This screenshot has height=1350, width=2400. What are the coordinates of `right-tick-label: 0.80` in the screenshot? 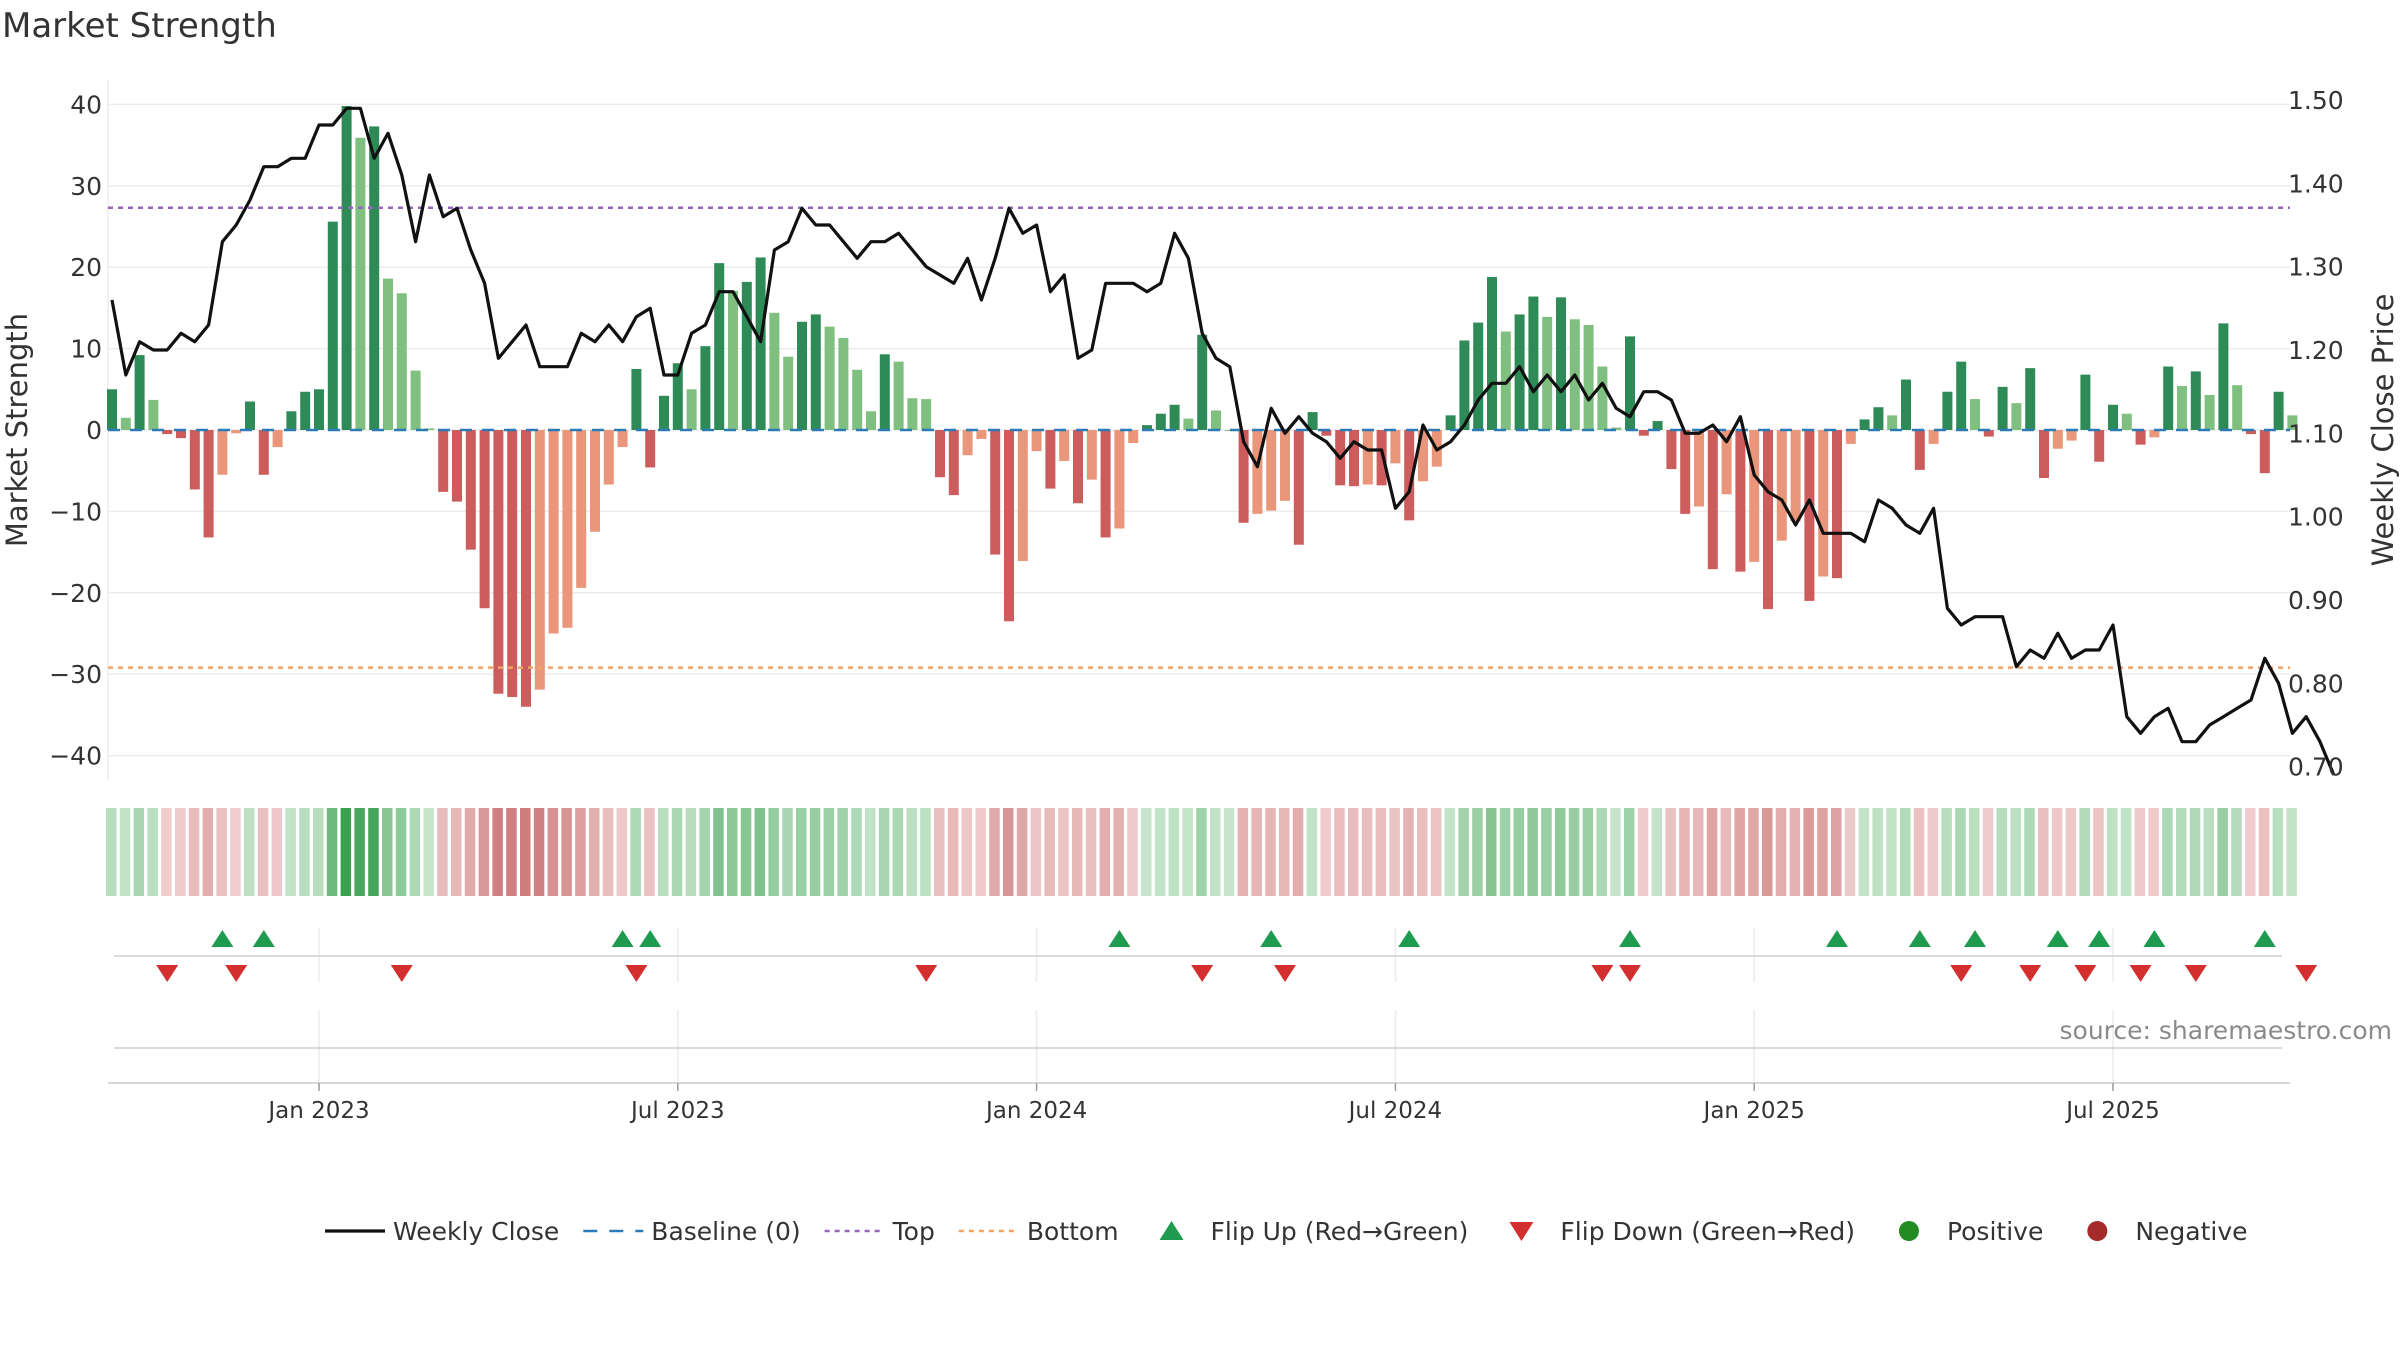 It's located at (2316, 683).